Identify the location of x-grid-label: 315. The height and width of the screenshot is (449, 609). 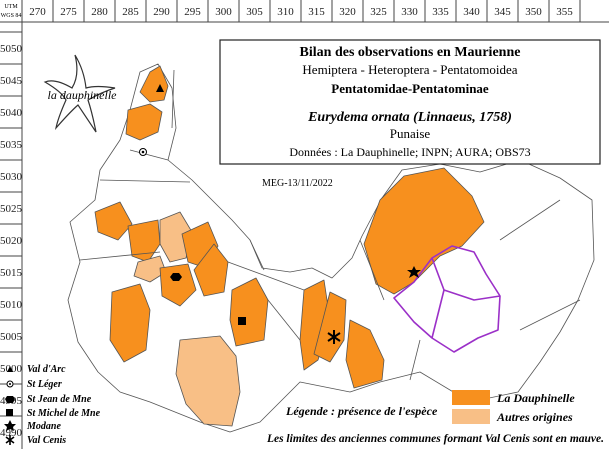
(316, 12).